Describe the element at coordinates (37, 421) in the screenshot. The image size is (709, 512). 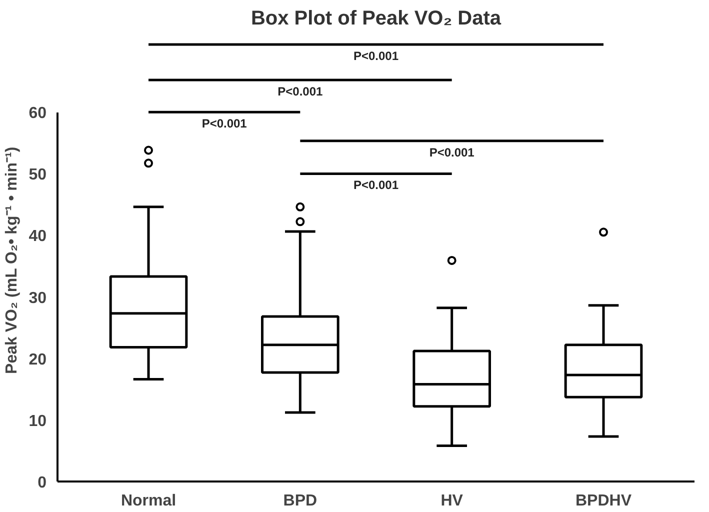
I see `y-tick-label: 10` at that location.